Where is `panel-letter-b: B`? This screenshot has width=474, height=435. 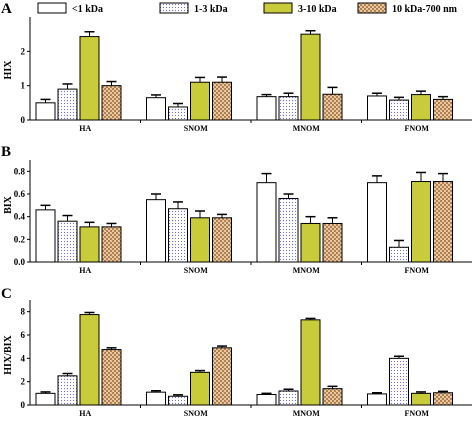 panel-letter-b: B is located at coordinates (6, 152).